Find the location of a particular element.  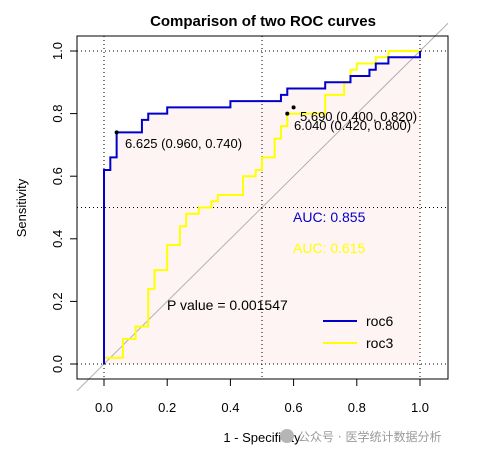

y-tick-label: 0.4 is located at coordinates (57, 239).